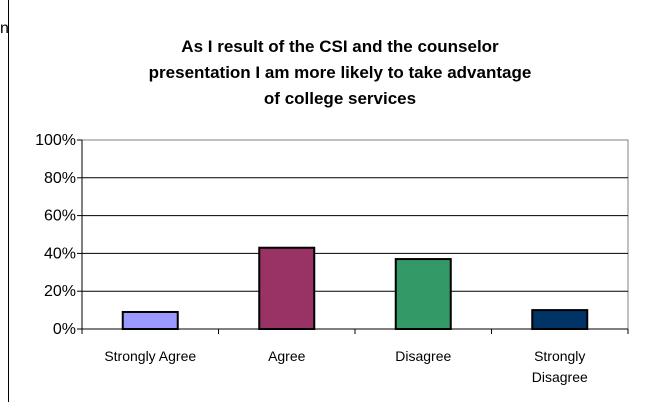 The image size is (651, 402). Describe the element at coordinates (60, 178) in the screenshot. I see `y-tick-label: 80%` at that location.